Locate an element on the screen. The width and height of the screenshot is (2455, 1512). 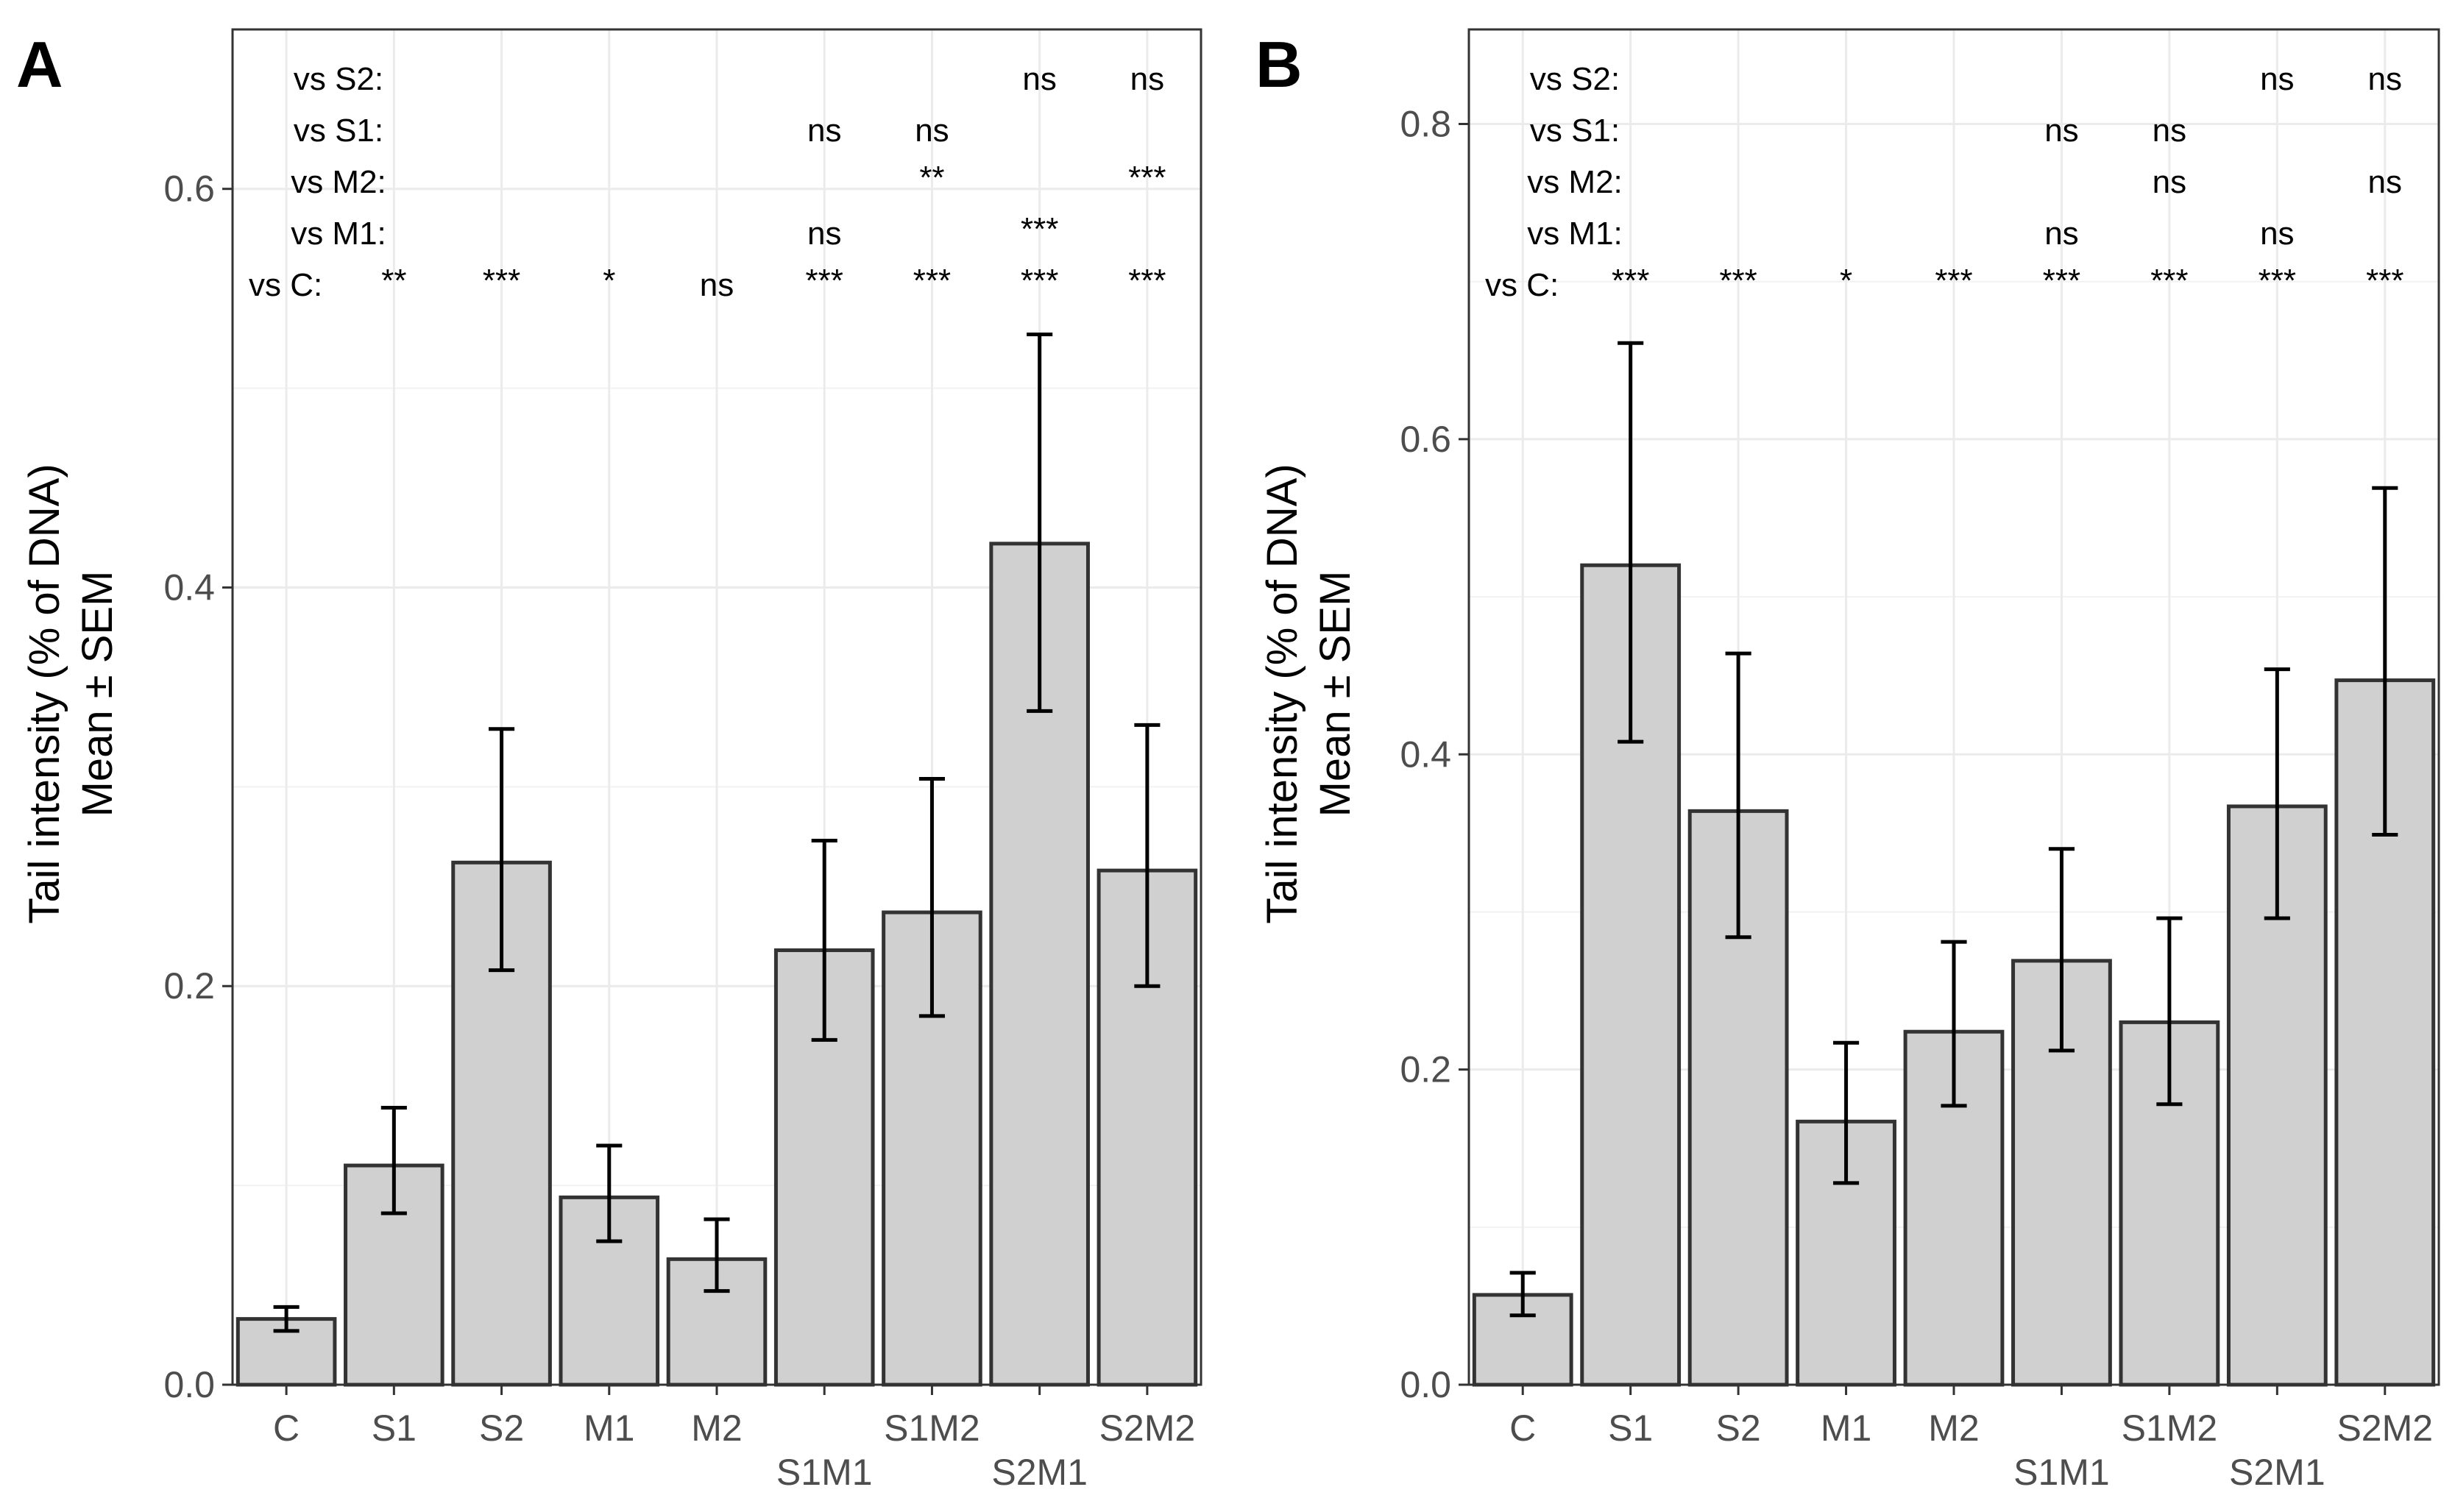
panel-a-errorbar-S2M1 is located at coordinates (1040, 522).